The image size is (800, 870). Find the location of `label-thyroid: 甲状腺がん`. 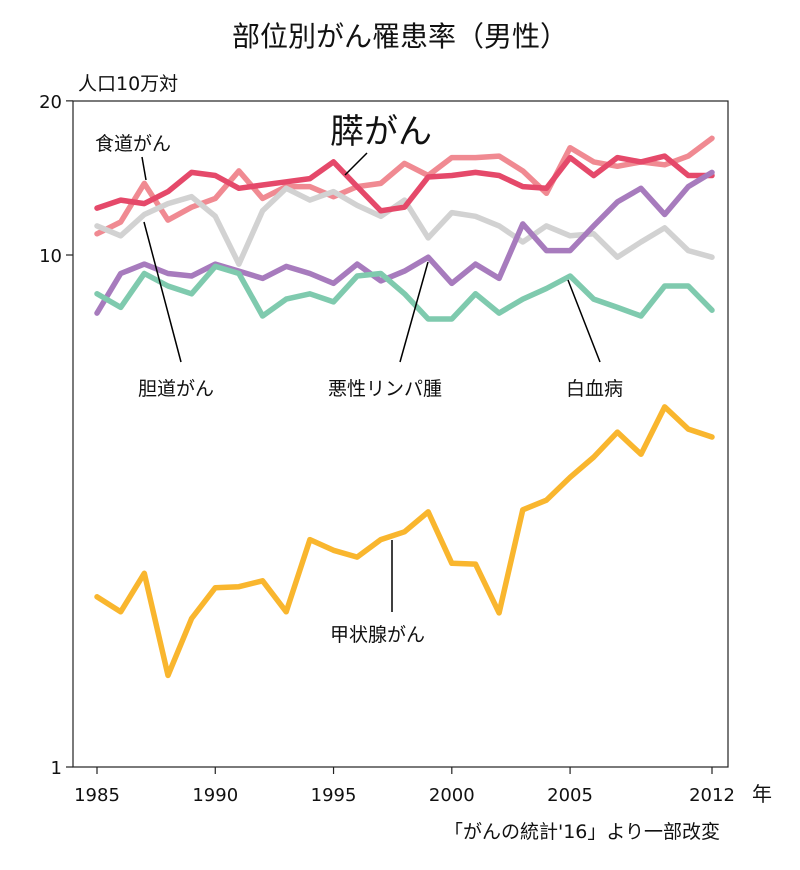

label-thyroid: 甲状腺がん is located at coordinates (377, 635).